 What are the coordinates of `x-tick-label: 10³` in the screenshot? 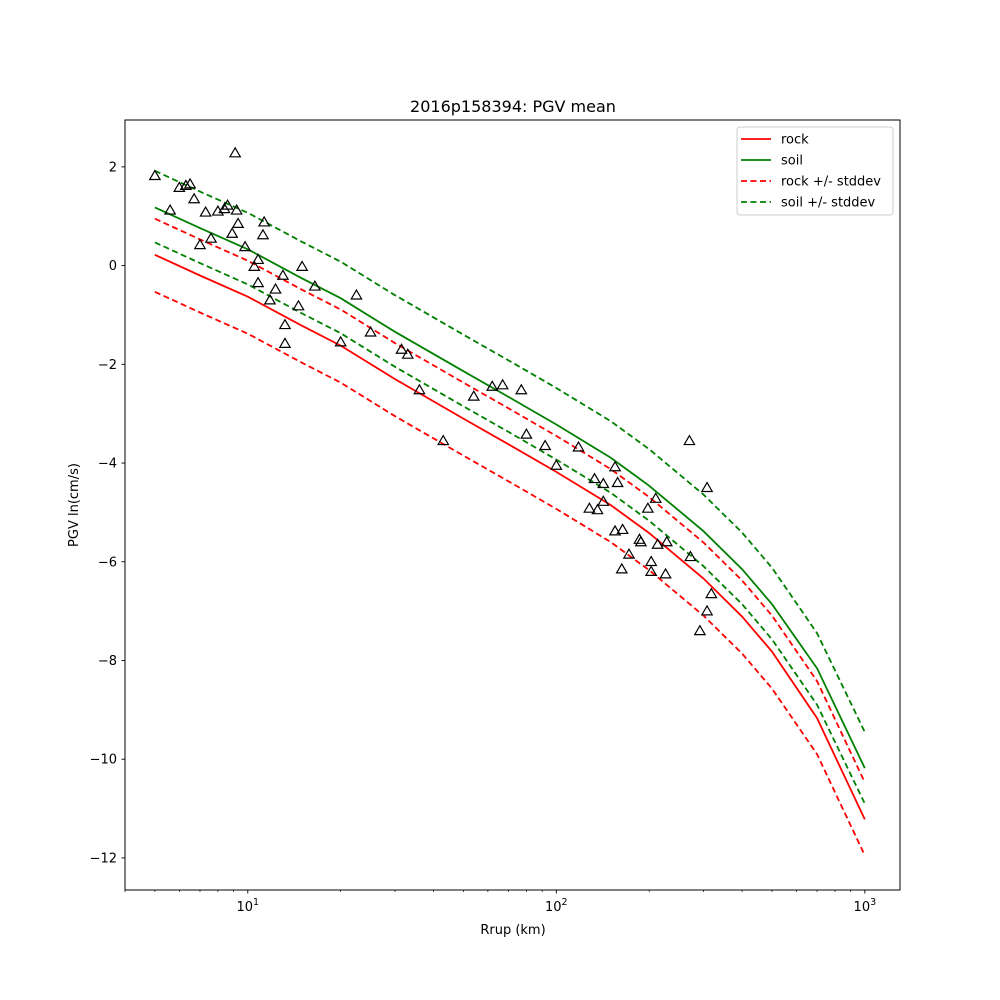 It's located at (865, 906).